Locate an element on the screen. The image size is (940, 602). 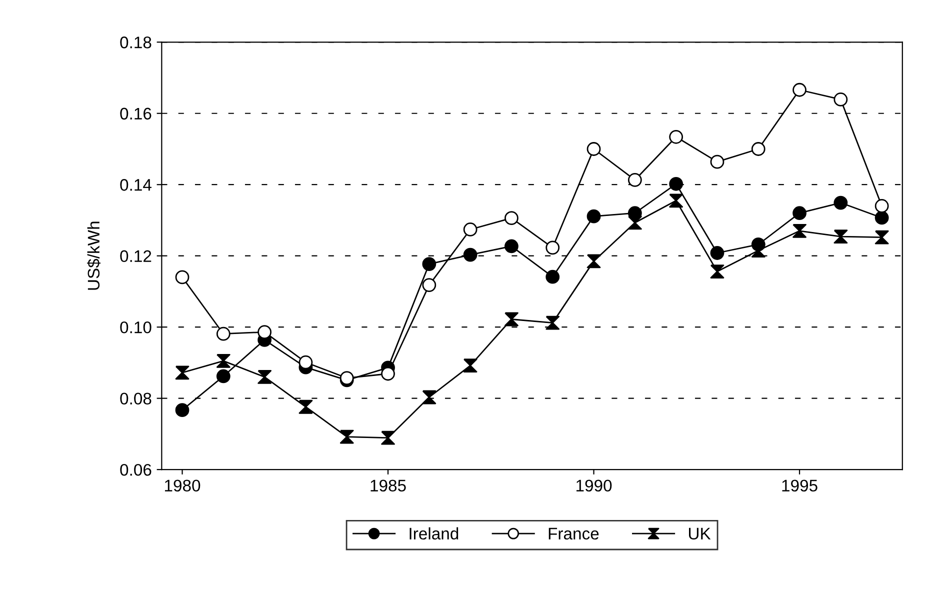
legend-label: Ireland is located at coordinates (434, 533).